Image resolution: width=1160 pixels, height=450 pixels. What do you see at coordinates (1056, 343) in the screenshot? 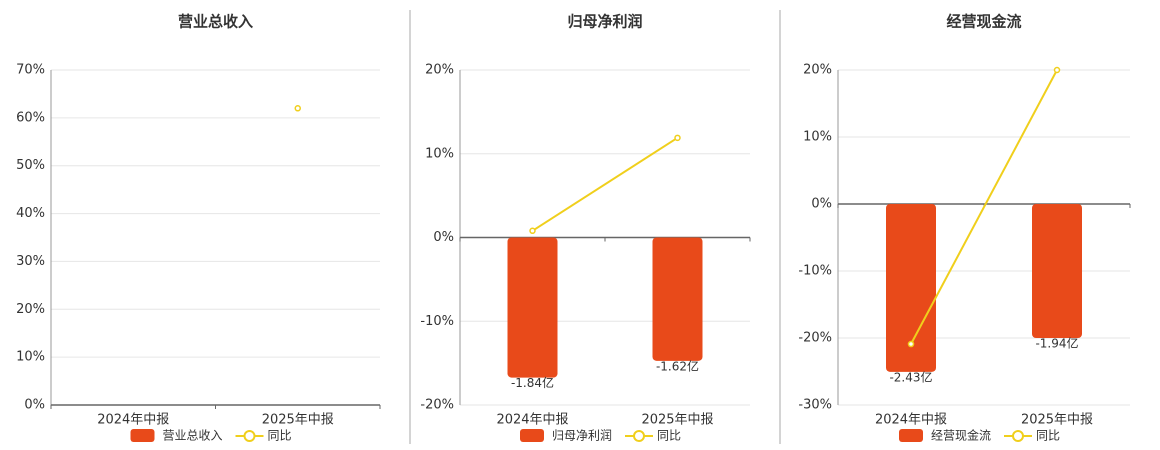
I see `bar-label: -1.94亿` at bounding box center [1056, 343].